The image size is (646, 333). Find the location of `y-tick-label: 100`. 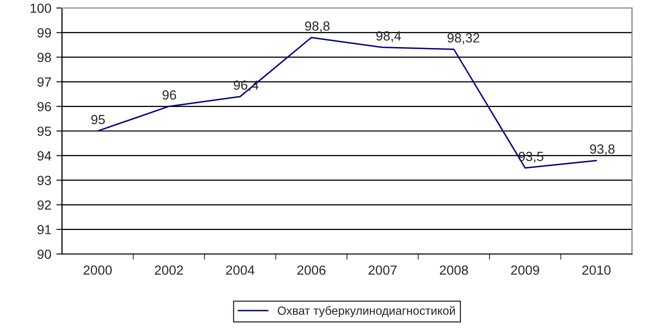

y-tick-label: 100 is located at coordinates (41, 8).